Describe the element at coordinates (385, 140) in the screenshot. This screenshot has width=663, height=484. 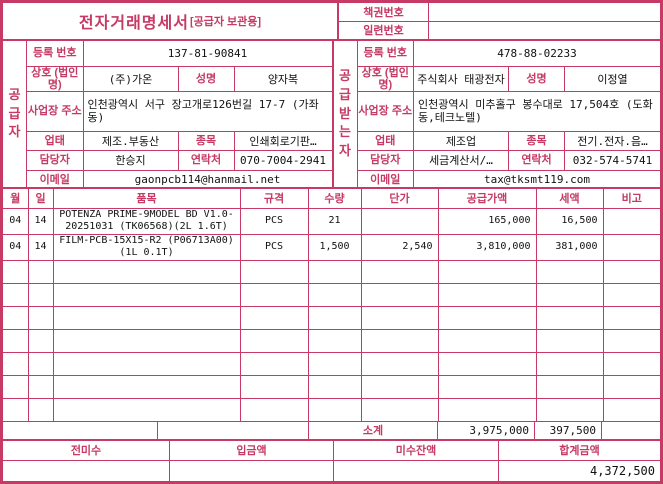
I see `buyer-biztype-label: 업태` at that location.